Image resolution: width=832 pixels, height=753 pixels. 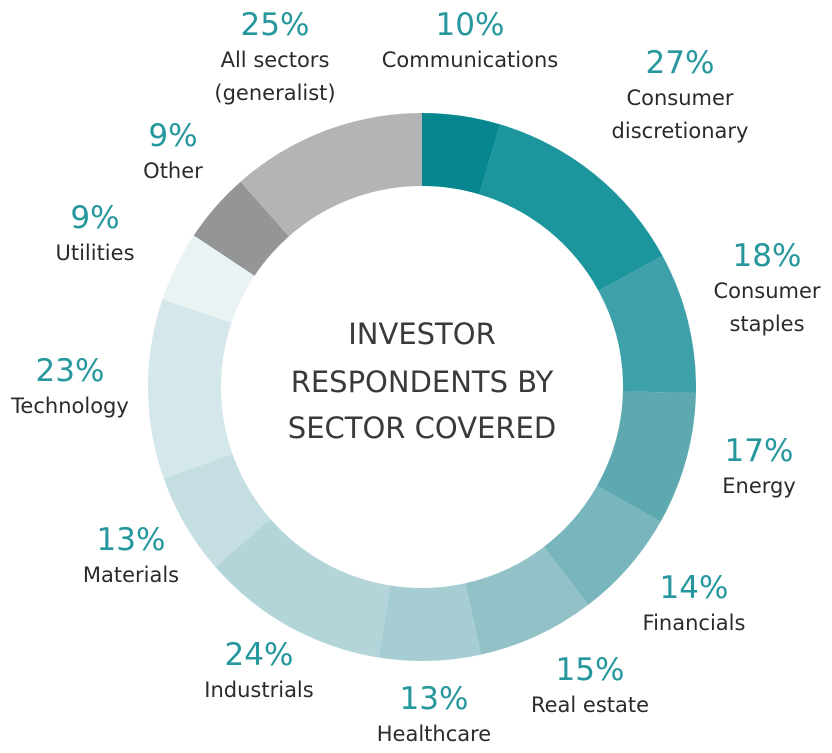 What do you see at coordinates (217, 510) in the screenshot?
I see `slice-materials` at bounding box center [217, 510].